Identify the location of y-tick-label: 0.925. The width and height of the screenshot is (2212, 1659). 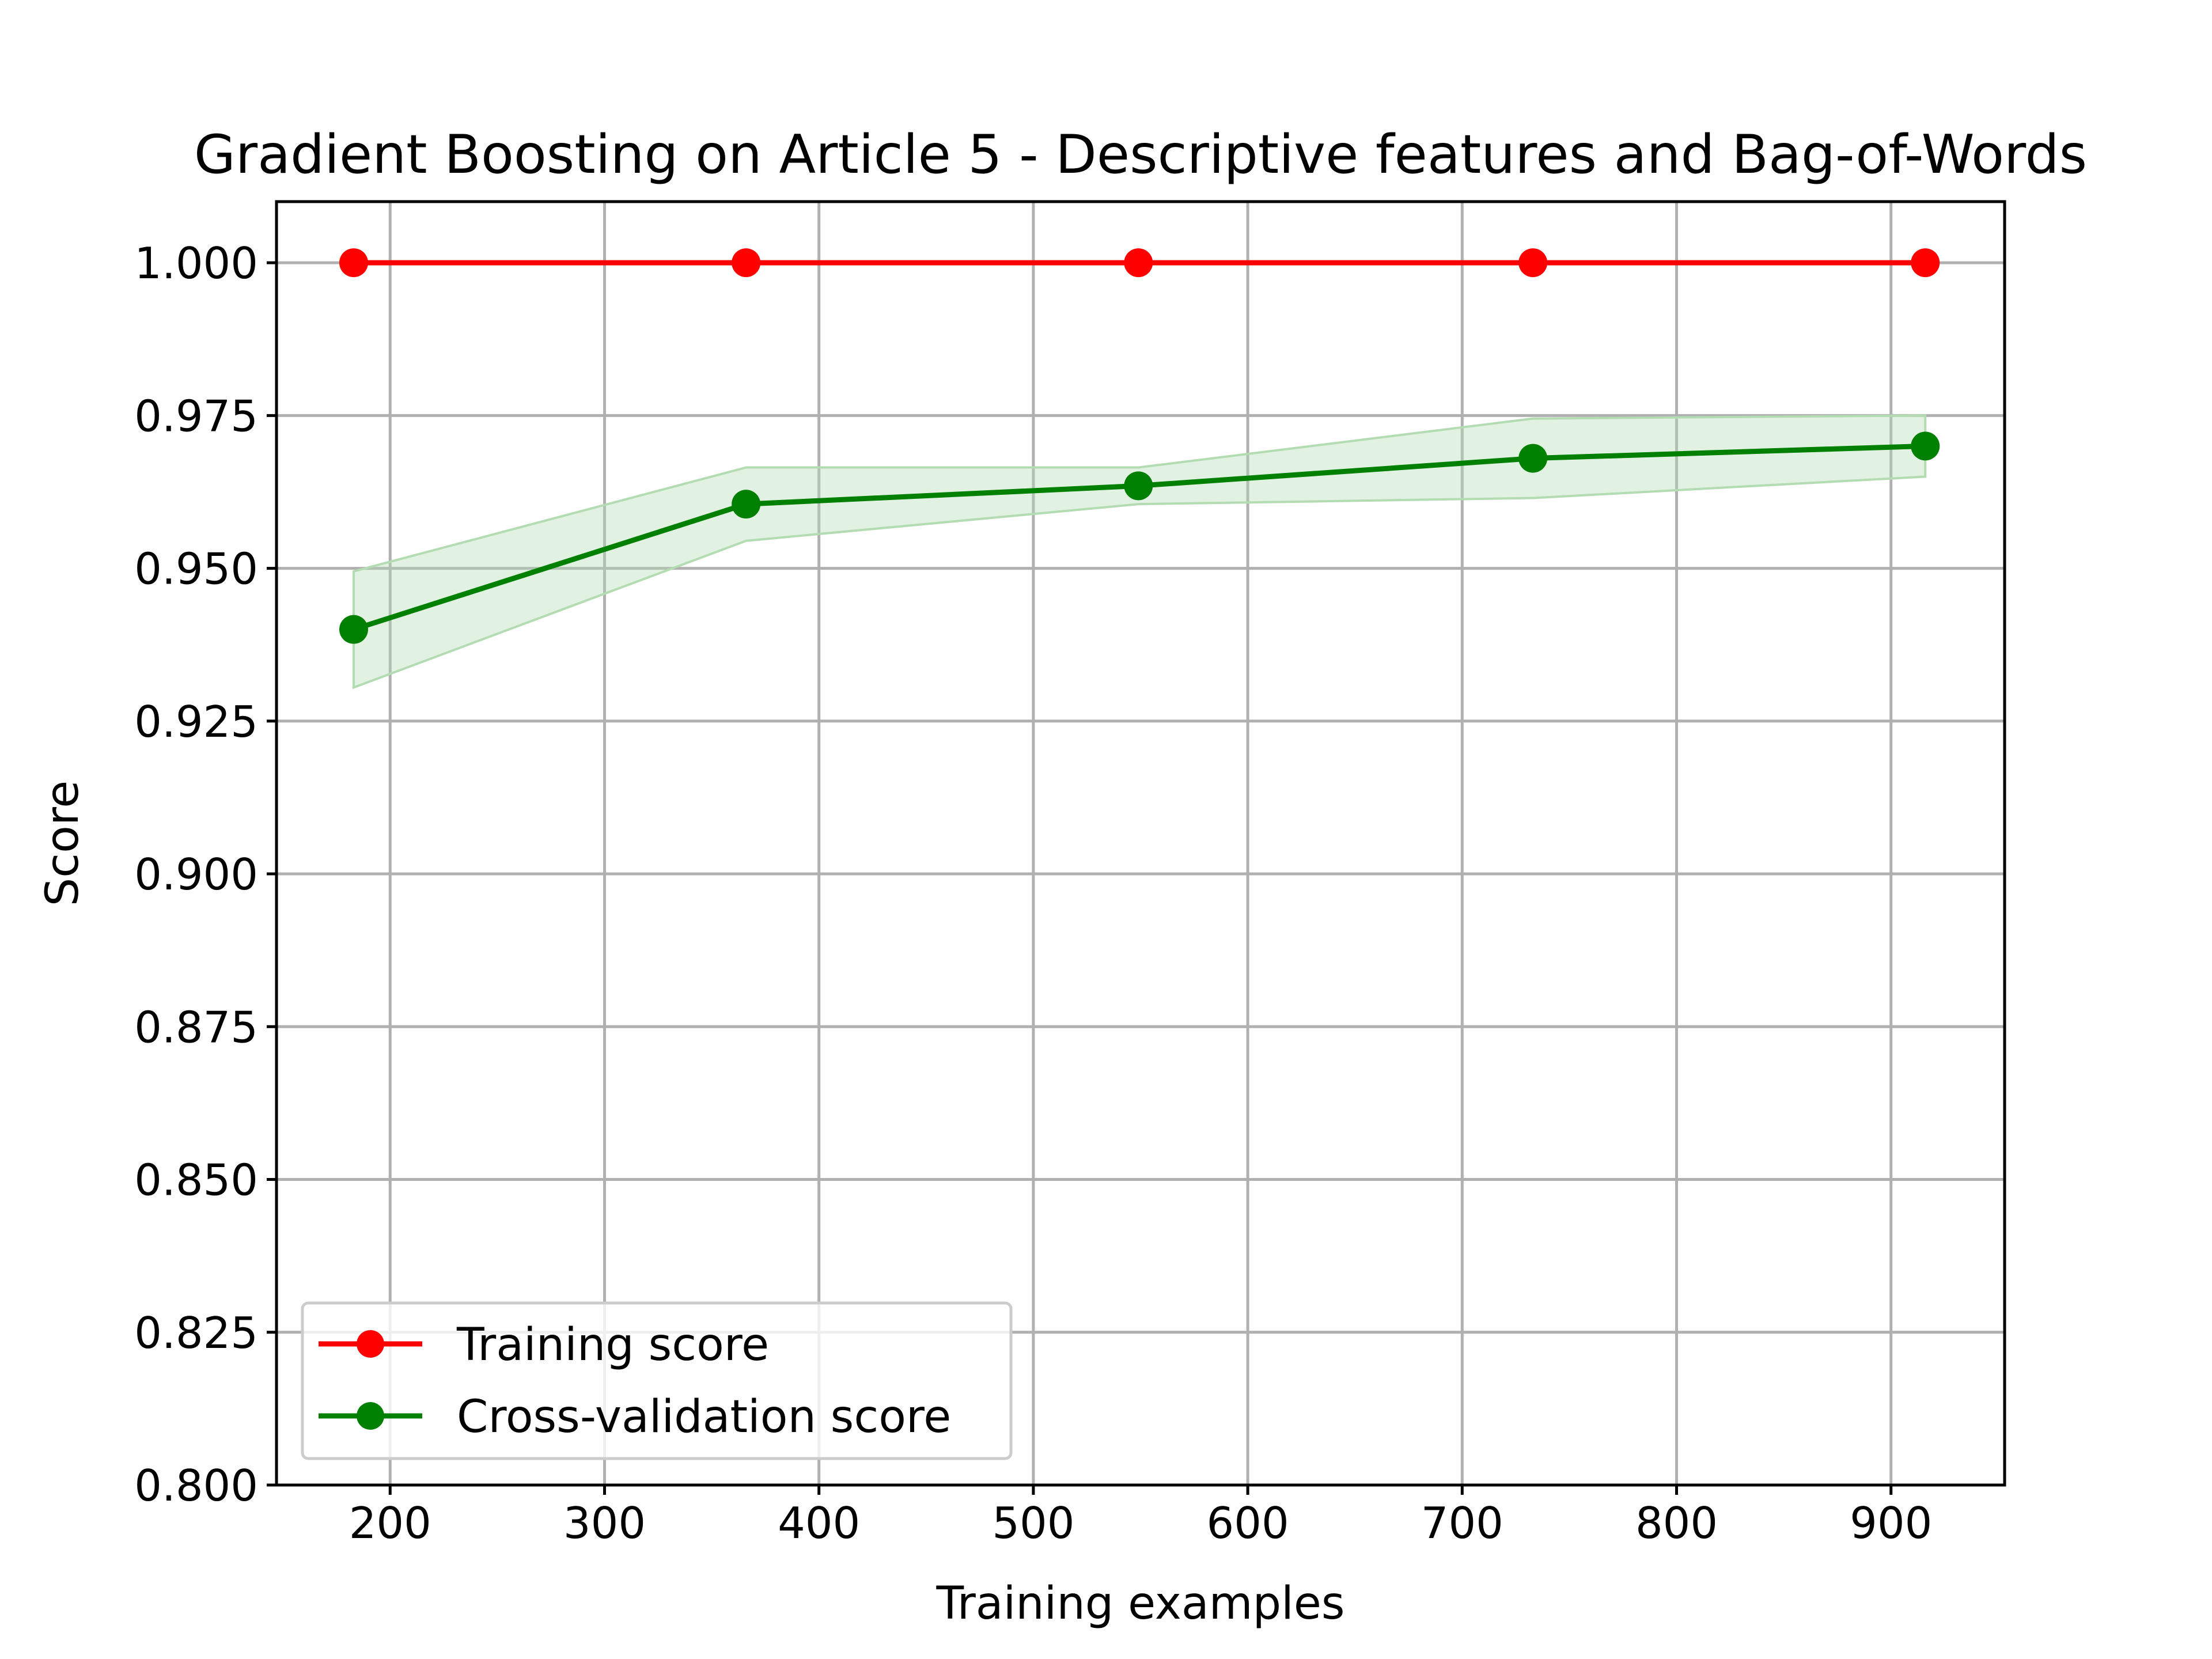
(196, 721).